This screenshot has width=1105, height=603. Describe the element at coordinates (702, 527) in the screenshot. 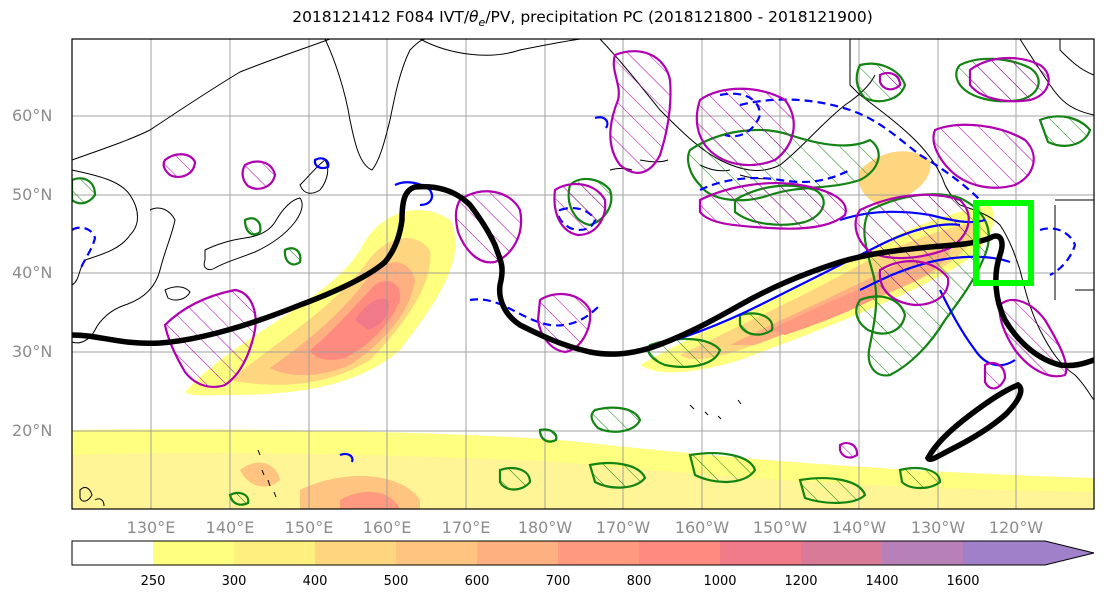

I see `lon-label-160w: 160°W` at that location.